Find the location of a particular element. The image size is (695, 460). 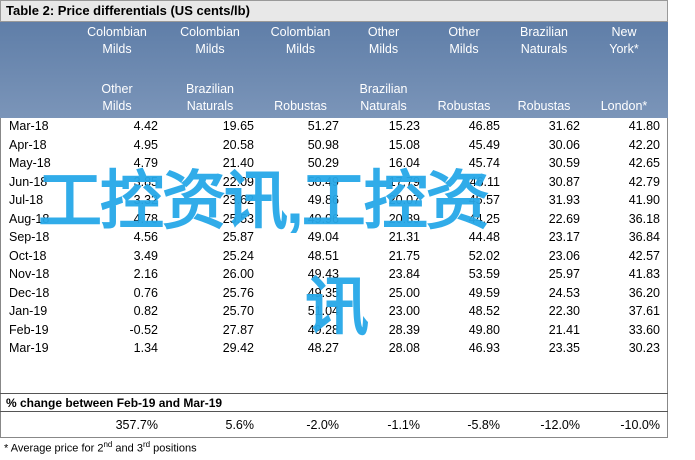

row-label: Mar-19 is located at coordinates (29, 348).